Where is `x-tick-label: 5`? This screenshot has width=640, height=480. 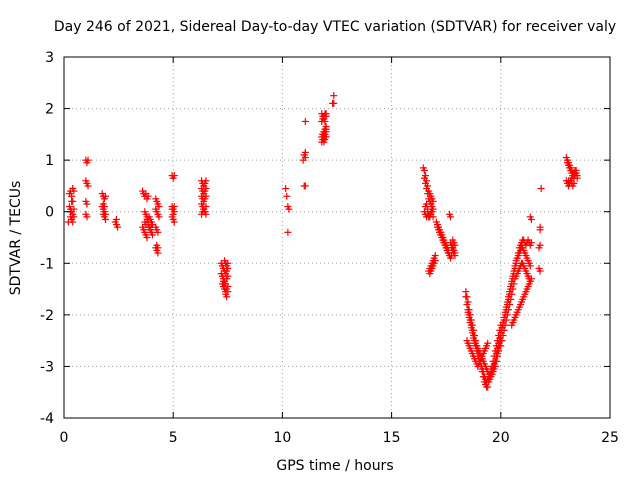 x-tick-label: 5 is located at coordinates (173, 438).